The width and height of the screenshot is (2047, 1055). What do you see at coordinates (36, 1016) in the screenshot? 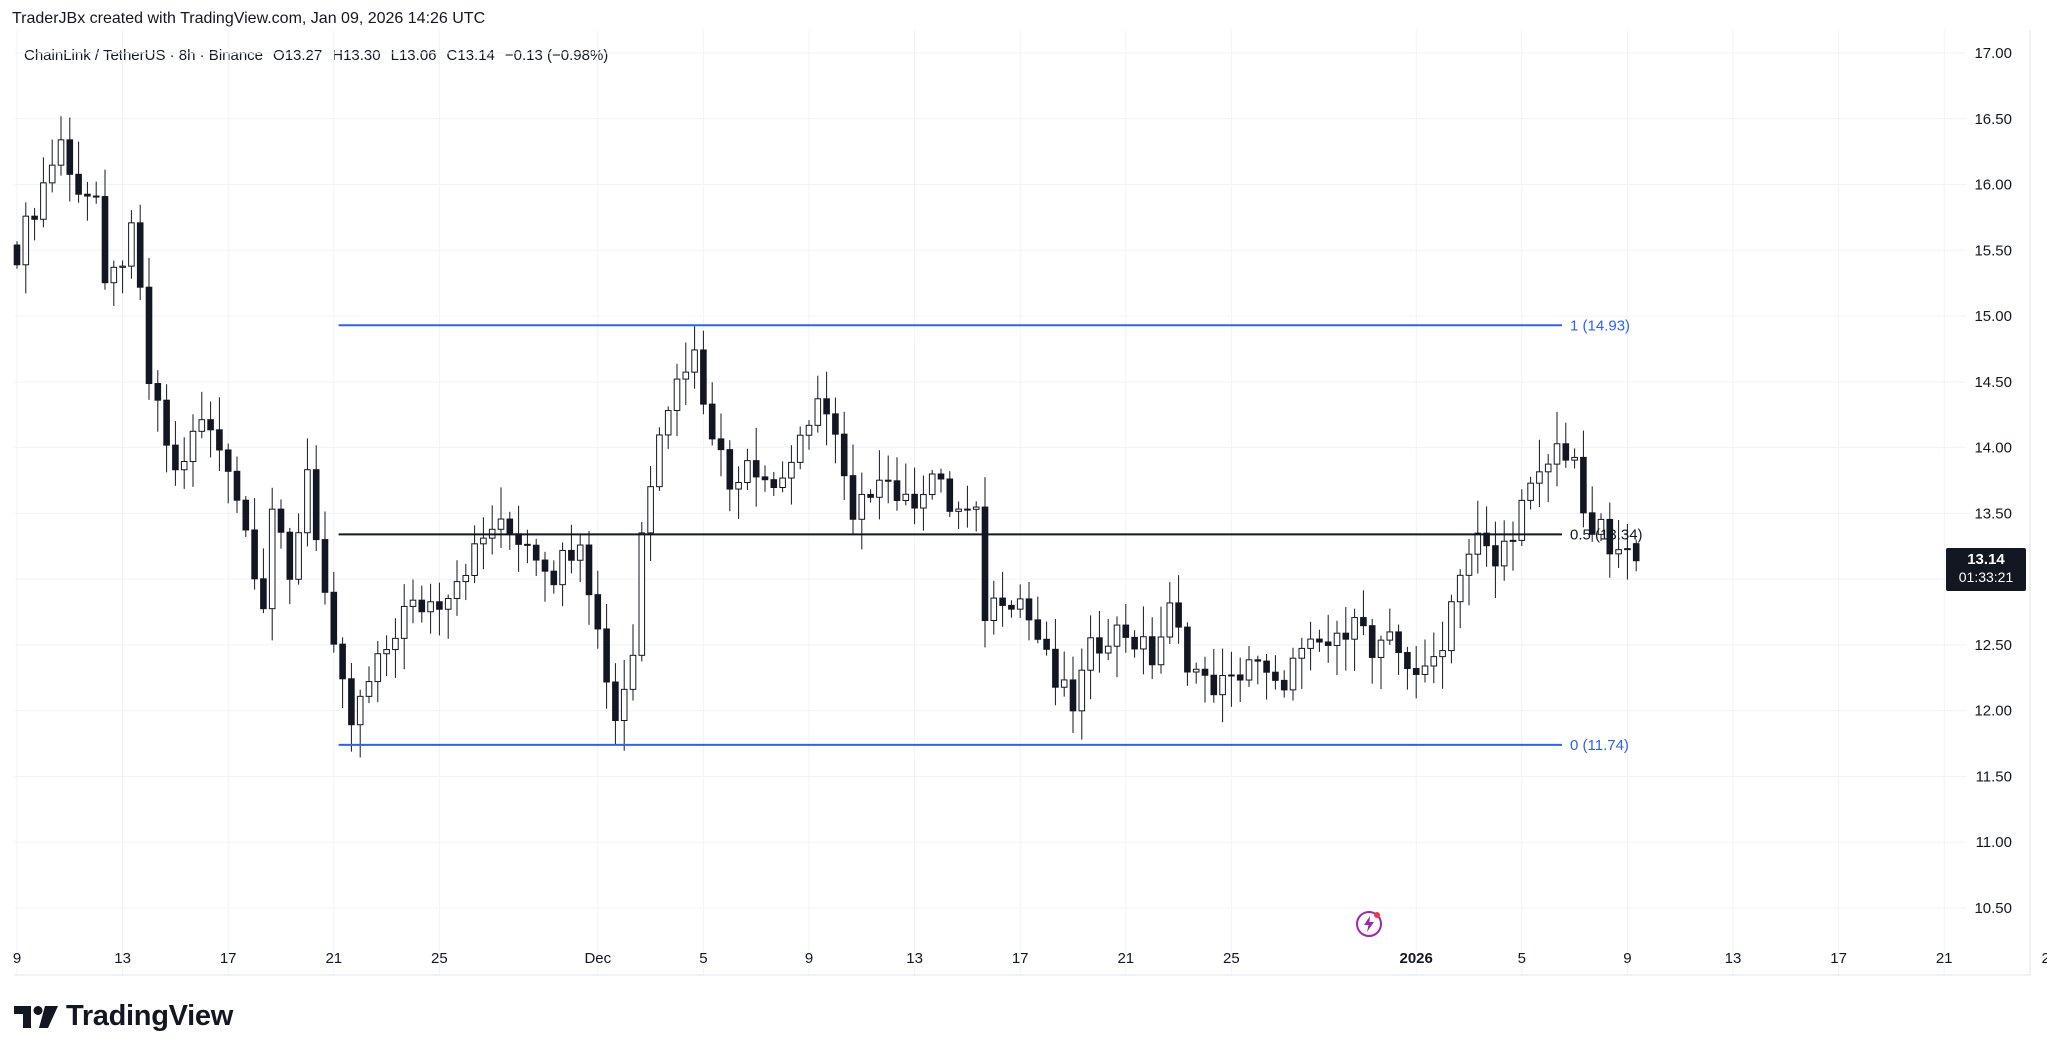
I see `tradingview-logo-icon` at bounding box center [36, 1016].